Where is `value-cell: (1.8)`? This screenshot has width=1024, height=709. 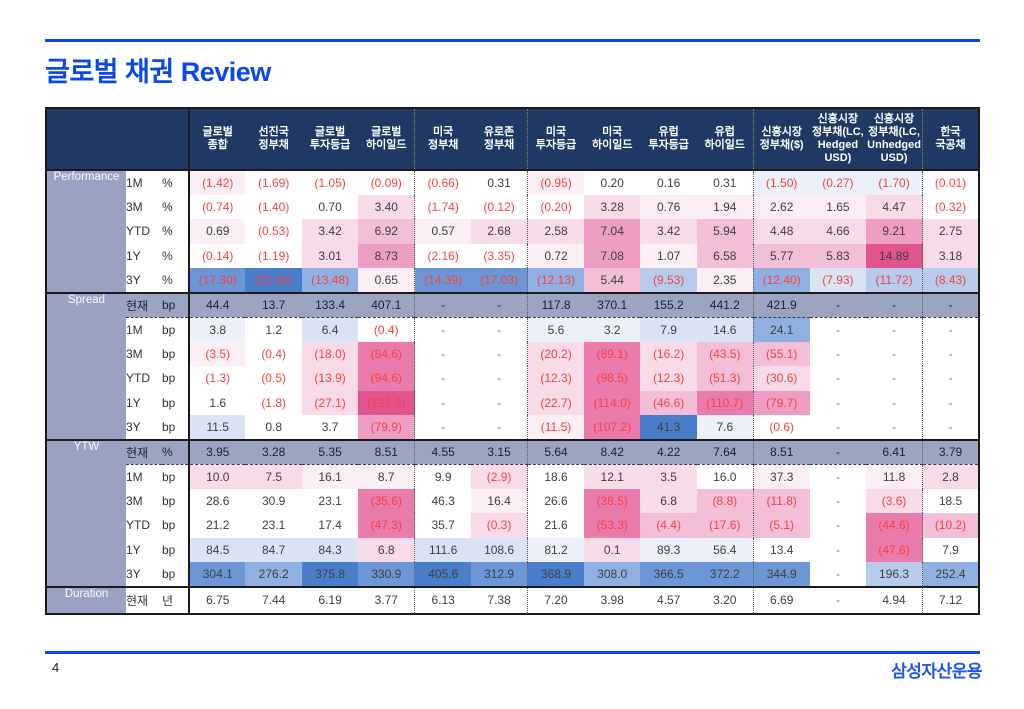 value-cell: (1.8) is located at coordinates (273, 402).